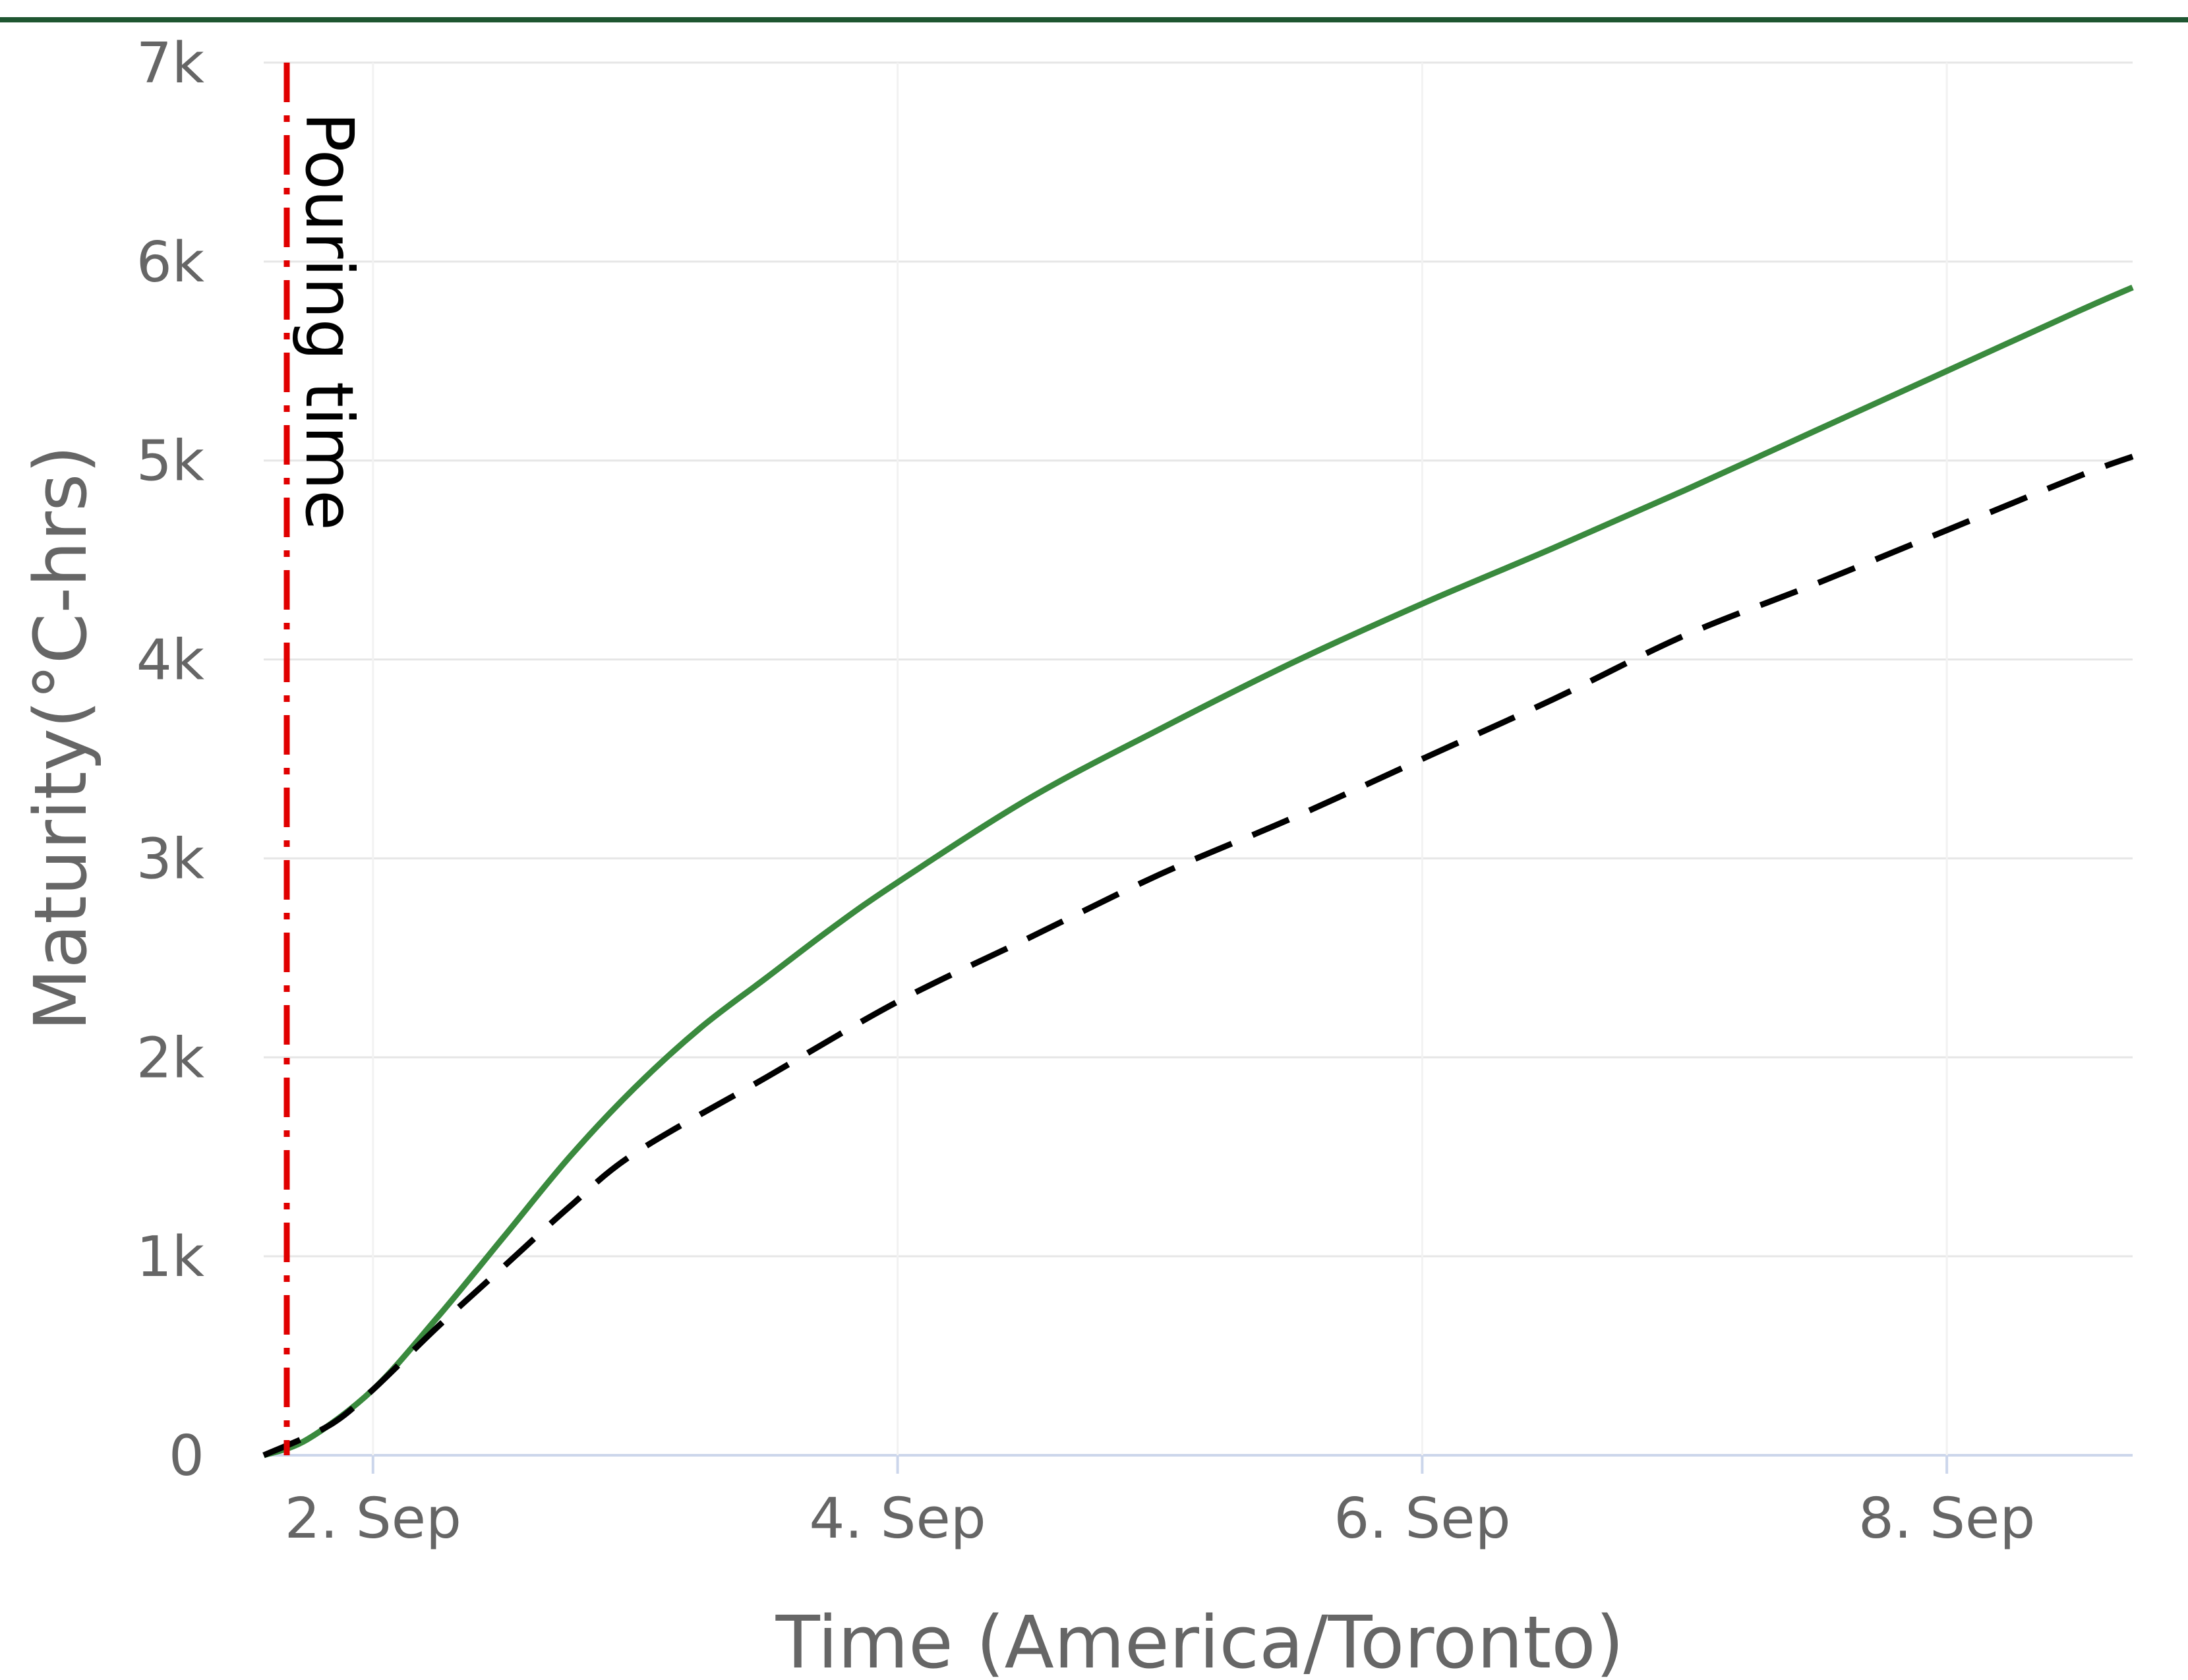 This screenshot has height=1680, width=2188. Describe the element at coordinates (170, 63) in the screenshot. I see `y-tick-label: 7k` at that location.